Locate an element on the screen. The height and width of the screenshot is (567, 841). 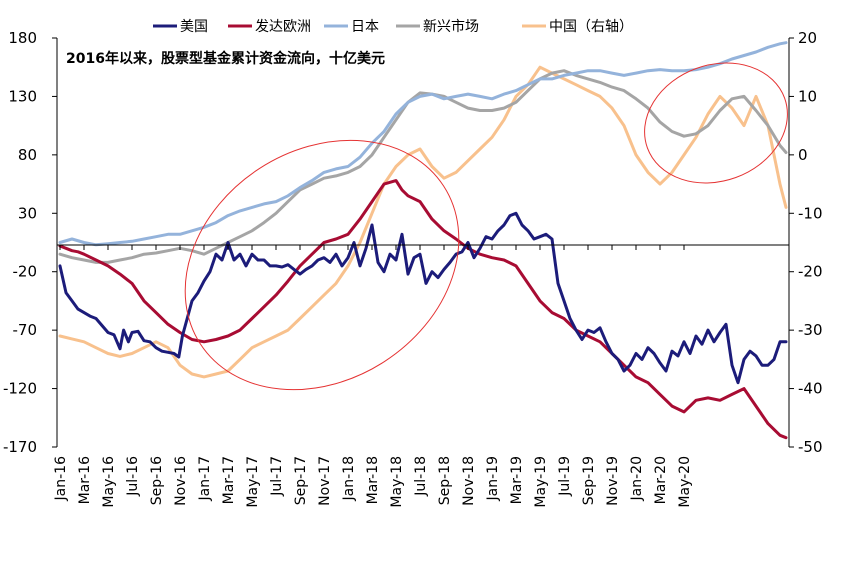
legend: 美国 发达欧洲 日本 新兴市场 中国（右轴） is located at coordinates (393, 26).